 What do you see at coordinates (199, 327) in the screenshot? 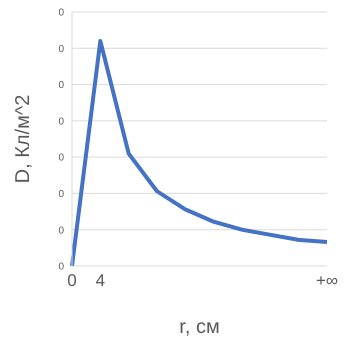
I see `x-axis-title: r, см` at bounding box center [199, 327].